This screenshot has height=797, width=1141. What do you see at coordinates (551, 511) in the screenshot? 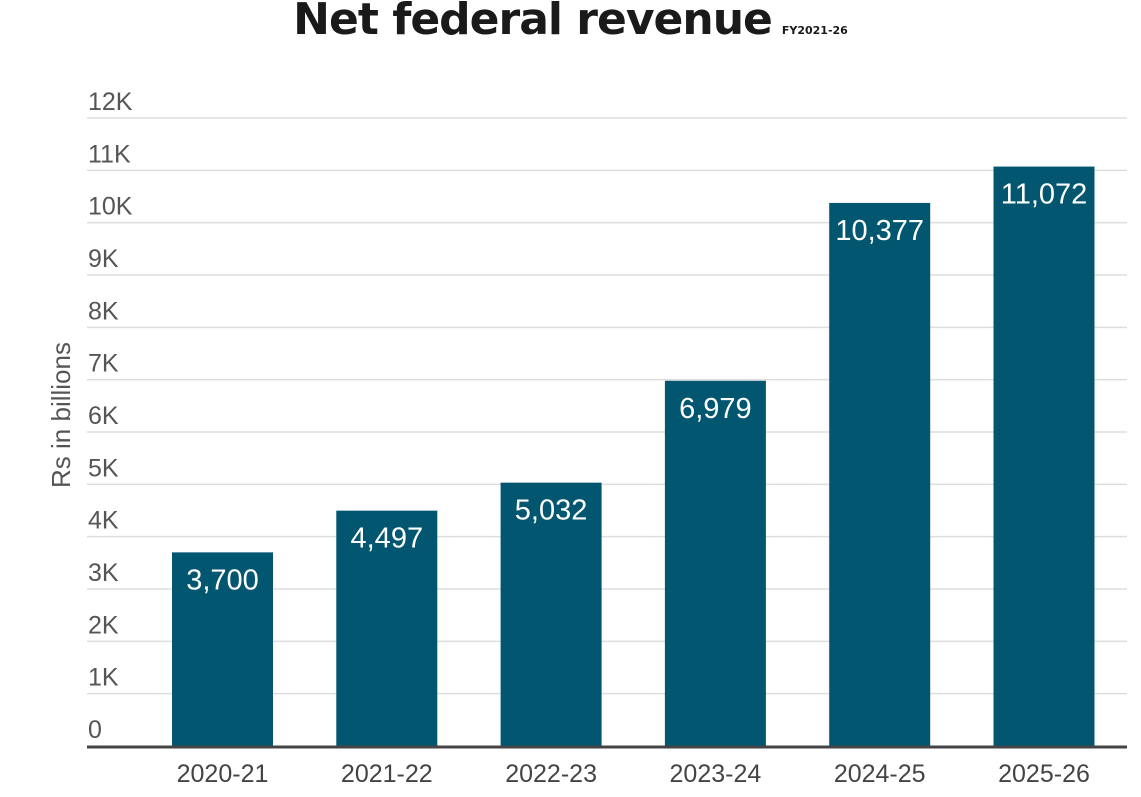
I see `data-label: 5,032` at bounding box center [551, 511].